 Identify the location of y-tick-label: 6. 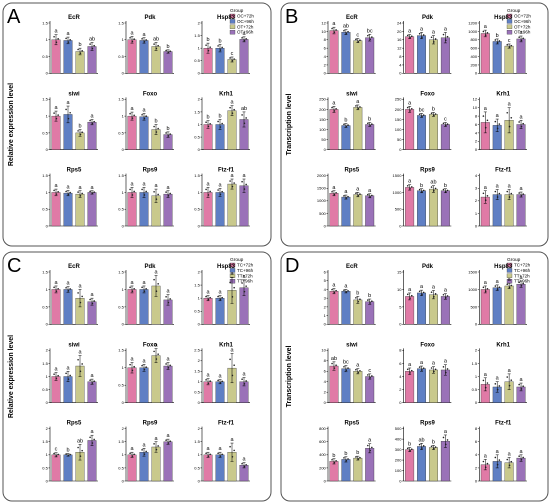
(476, 124).